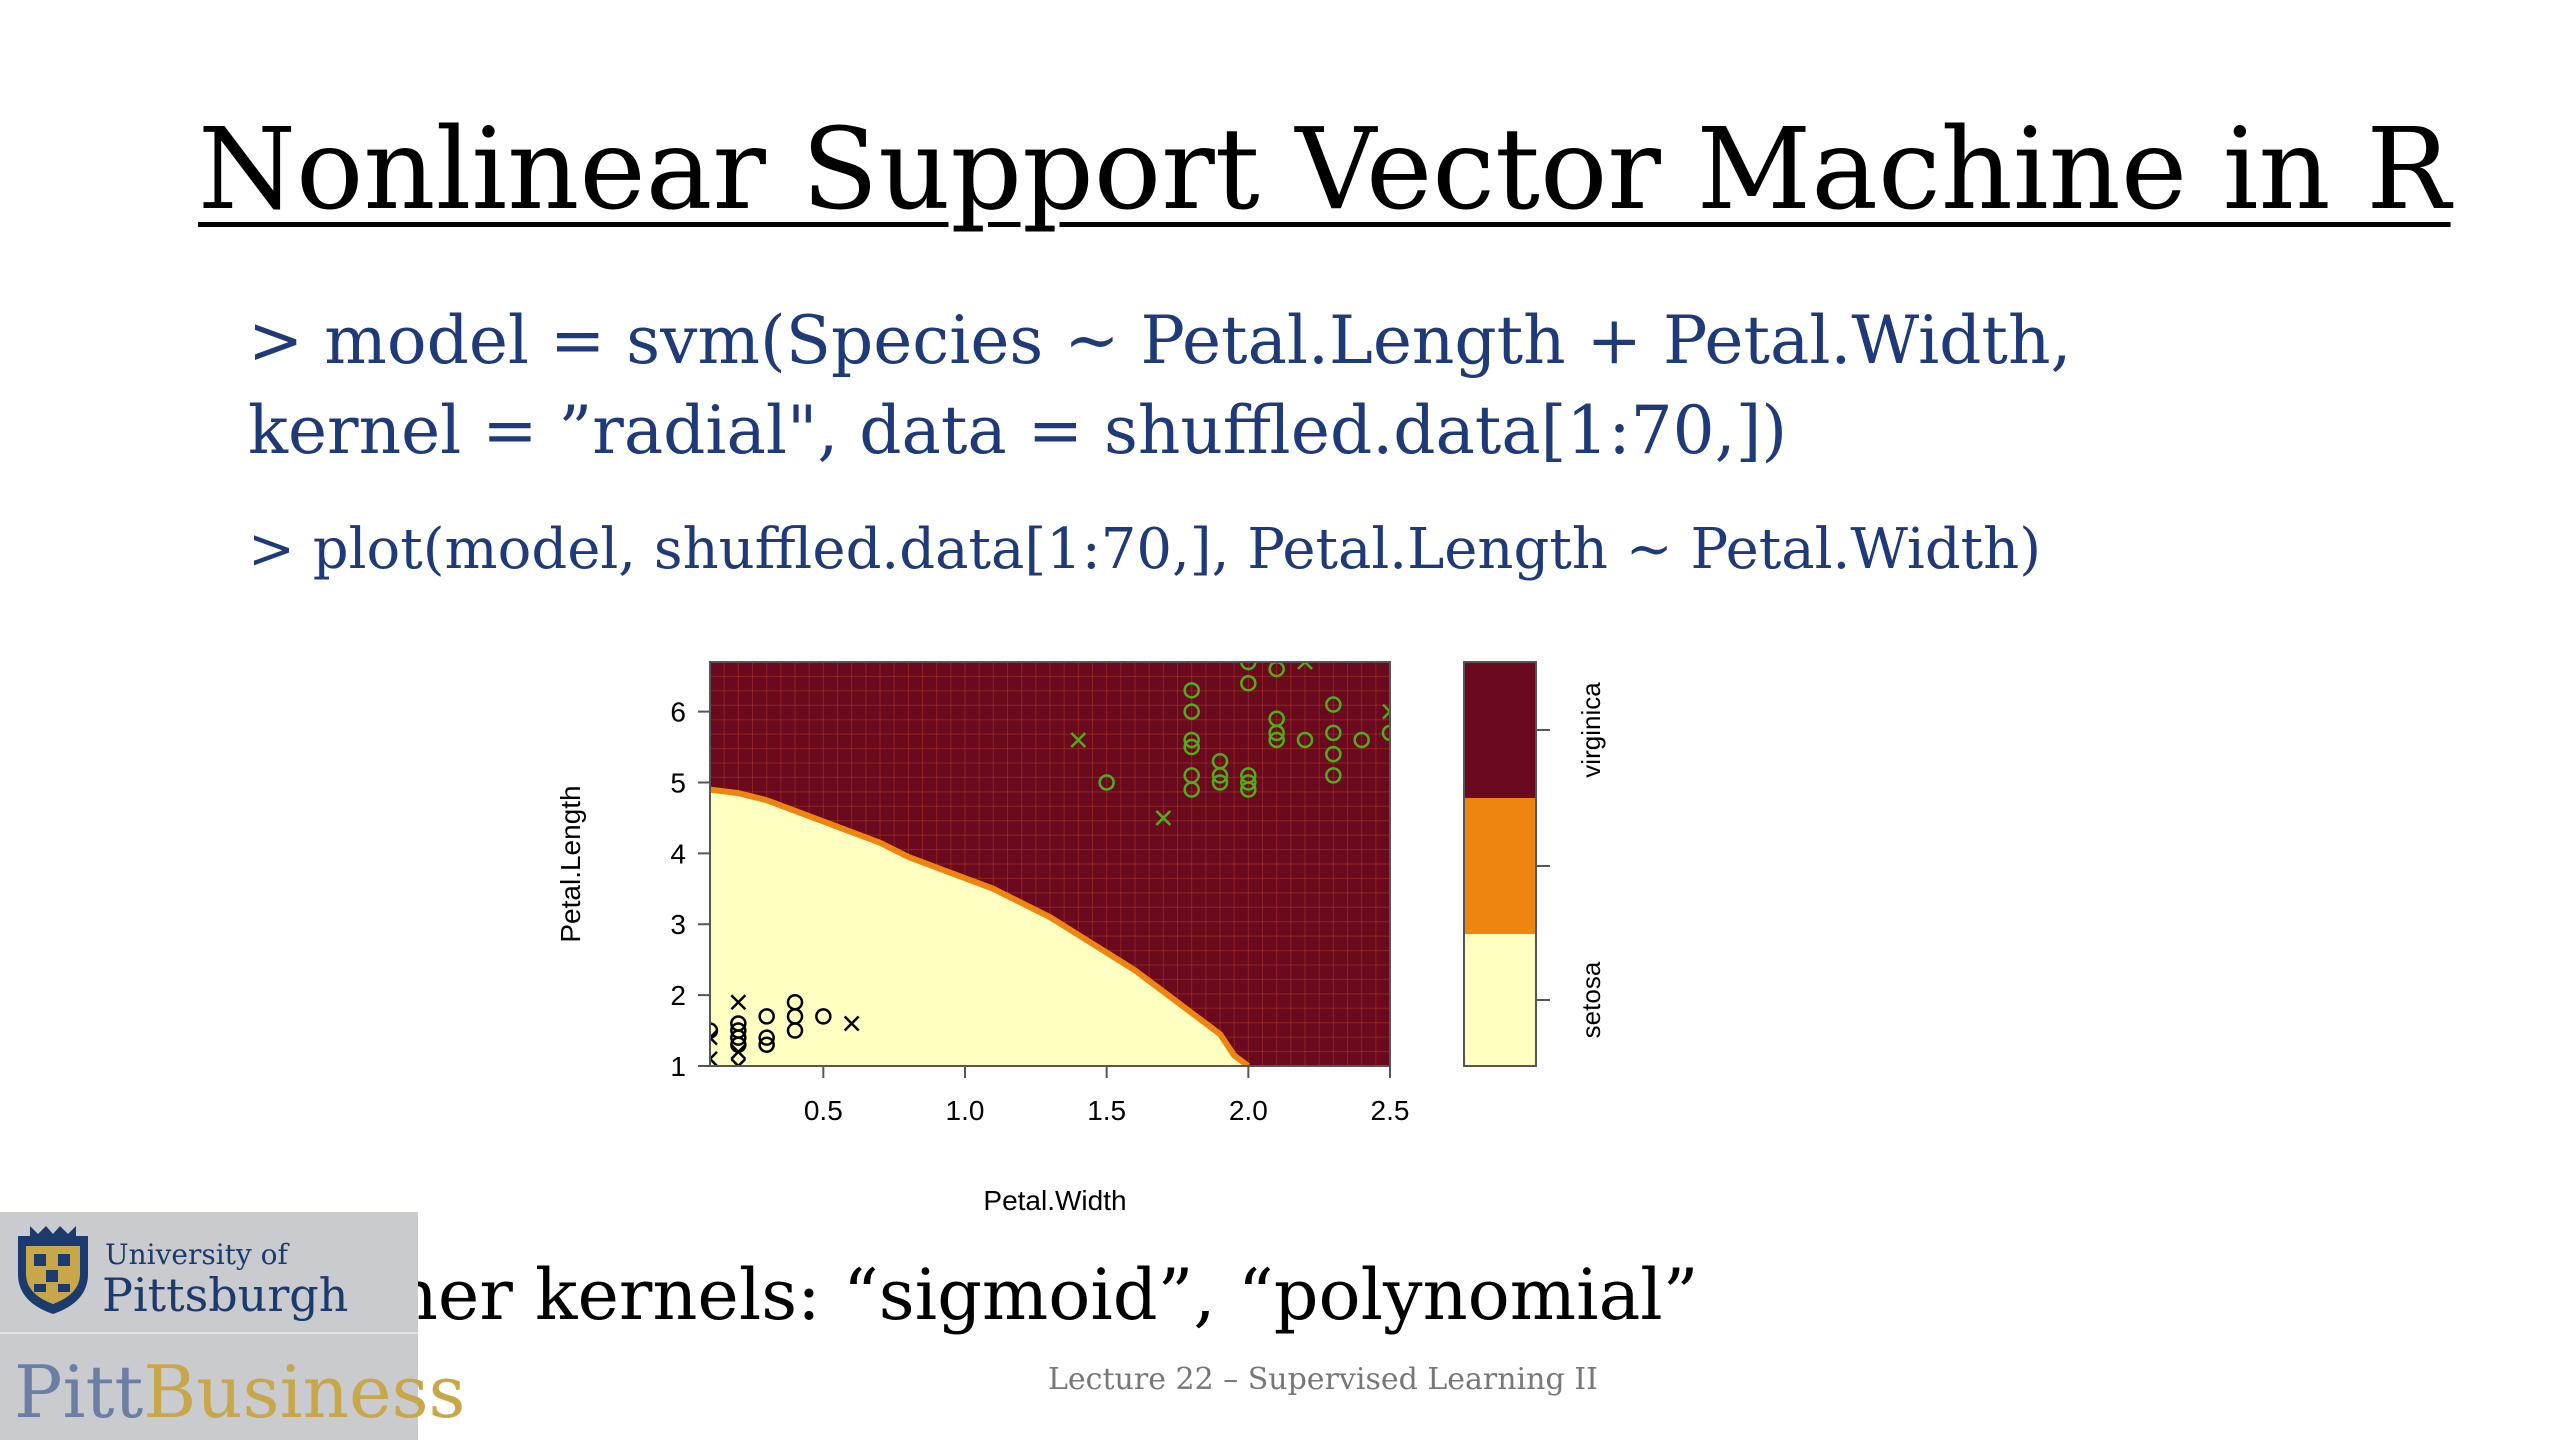 This screenshot has height=1440, width=2560. Describe the element at coordinates (1054, 1200) in the screenshot. I see `x-axis-label: Petal.Width` at that location.